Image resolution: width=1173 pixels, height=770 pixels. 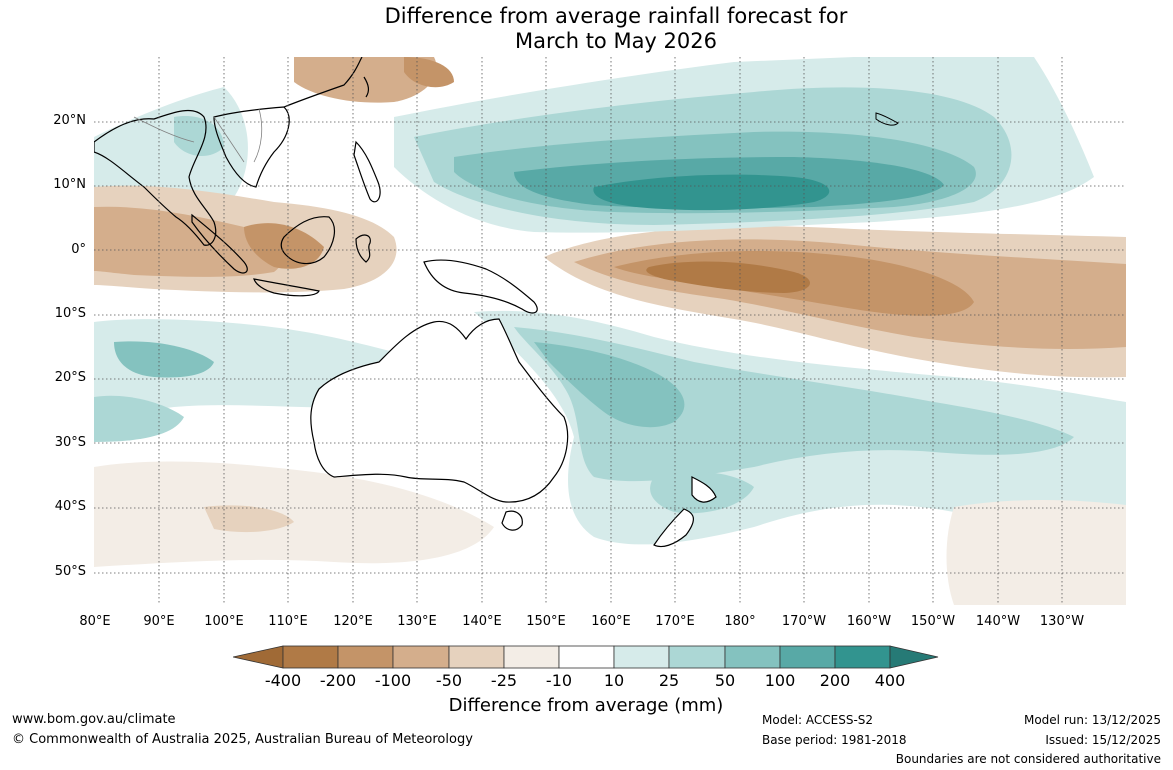 What do you see at coordinates (449, 680) in the screenshot?
I see `colorbar-label: -50` at bounding box center [449, 680].